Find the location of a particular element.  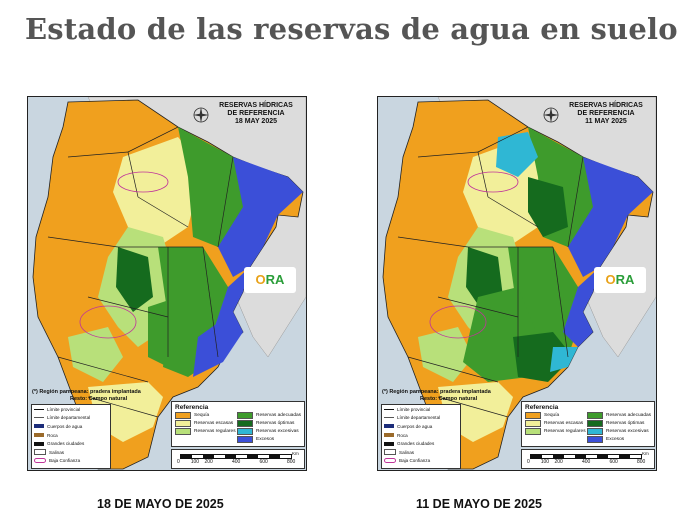

logo-ra: RA is located at coordinates (625, 279).